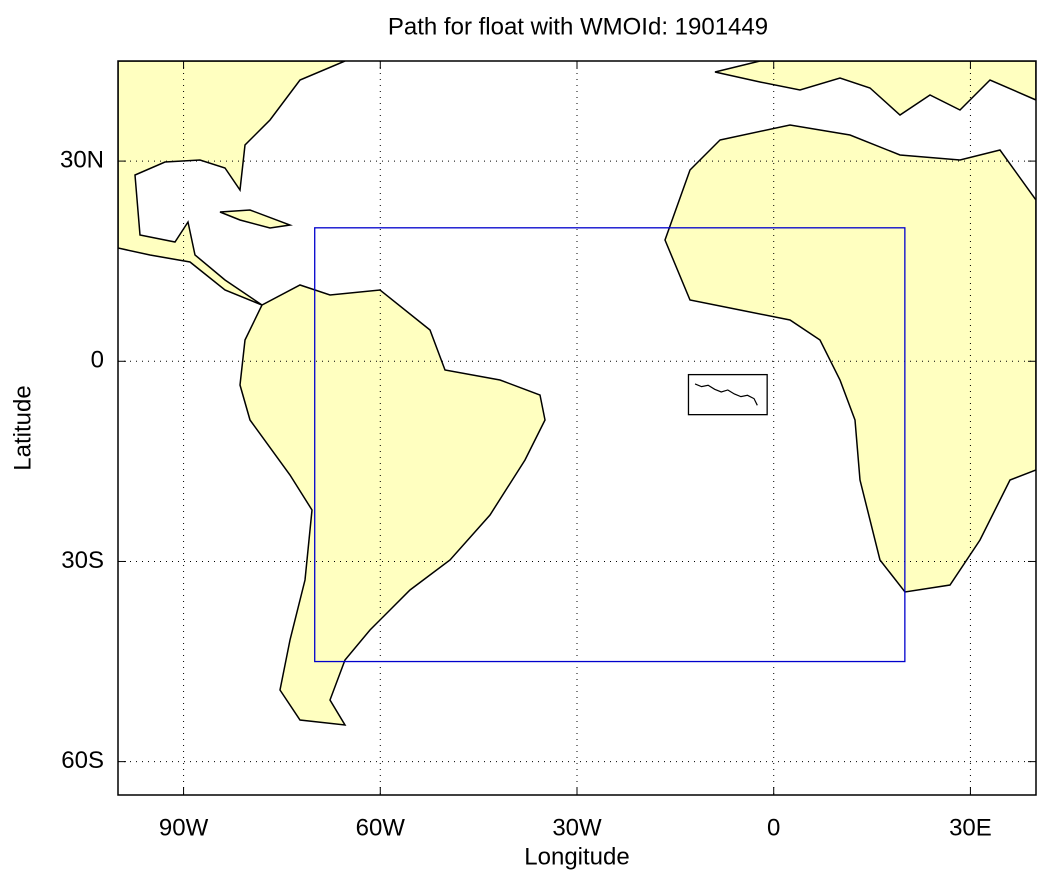 The image size is (1054, 881). What do you see at coordinates (184, 827) in the screenshot?
I see `x-tick-label: 90W` at bounding box center [184, 827].